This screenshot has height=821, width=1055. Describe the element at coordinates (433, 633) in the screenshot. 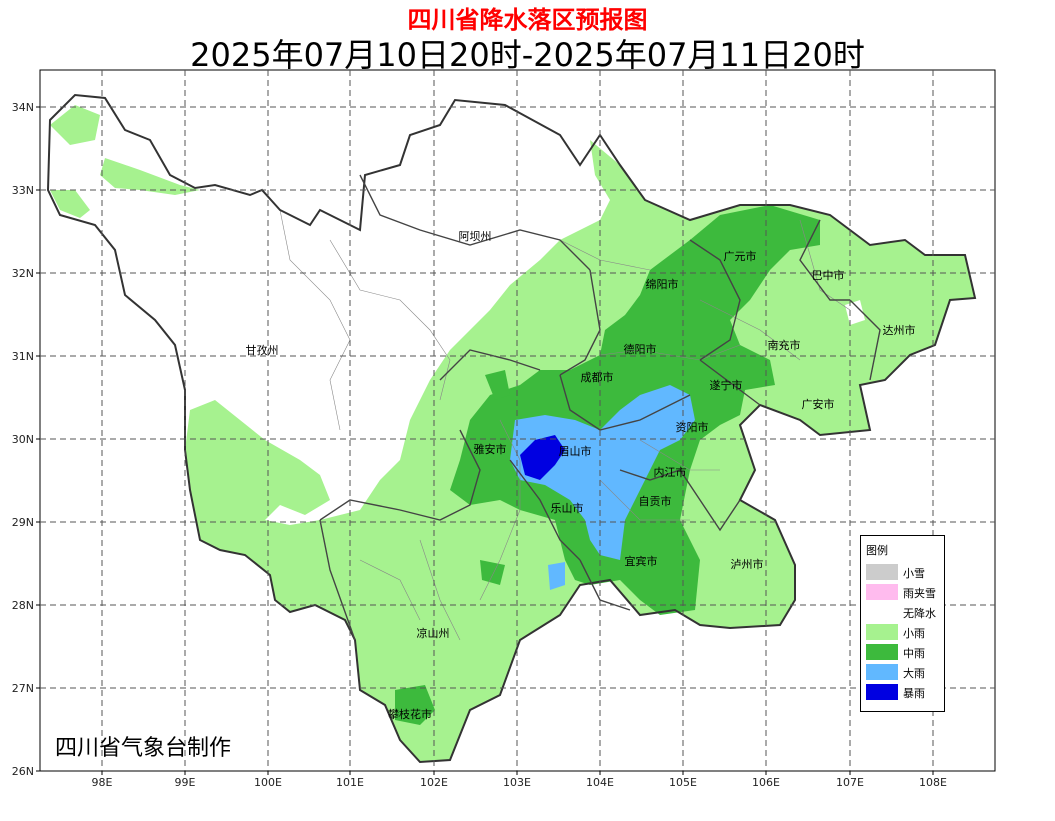

I see `city-label: 凉山州` at that location.